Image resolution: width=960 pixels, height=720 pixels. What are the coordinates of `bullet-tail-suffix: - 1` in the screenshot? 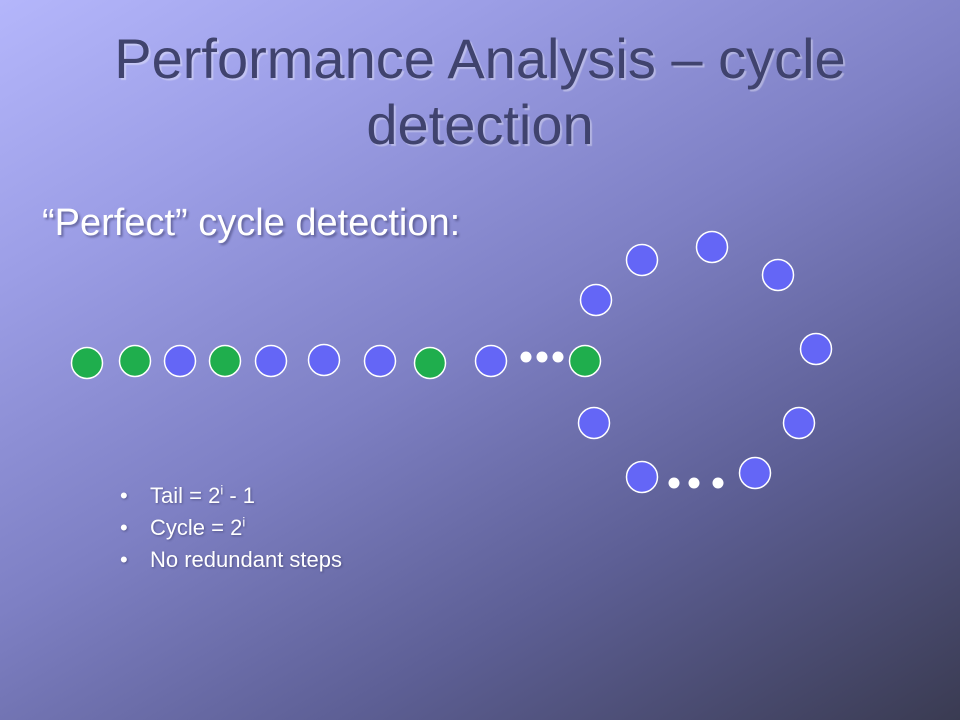 It's located at (239, 495).